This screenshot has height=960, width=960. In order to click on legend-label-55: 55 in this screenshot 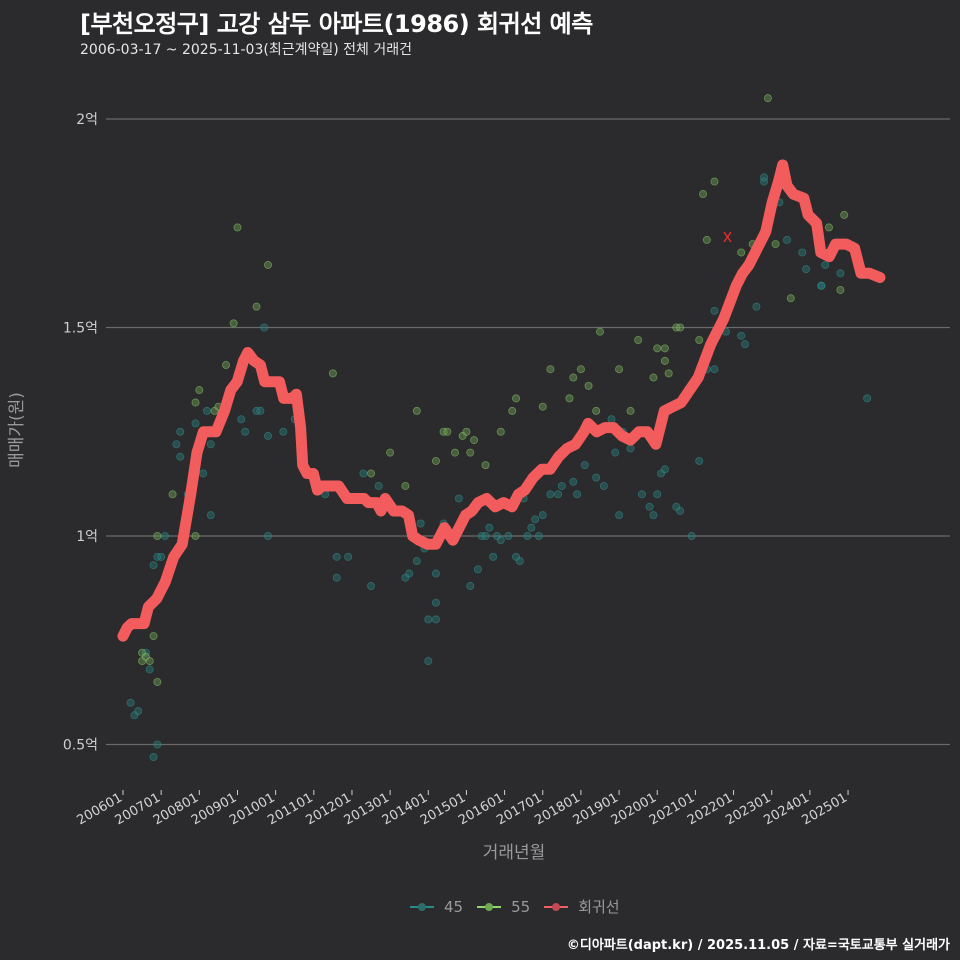, I will do `click(521, 906)`.